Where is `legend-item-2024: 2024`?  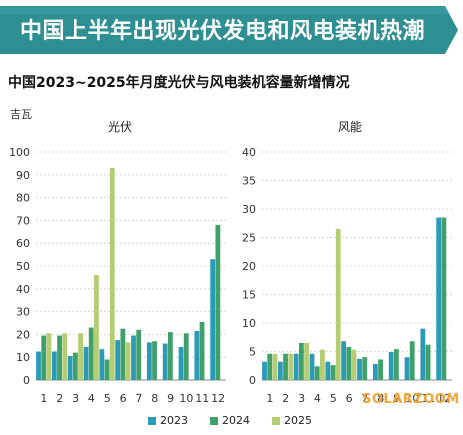
legend-item-2024: 2024 is located at coordinates (230, 420).